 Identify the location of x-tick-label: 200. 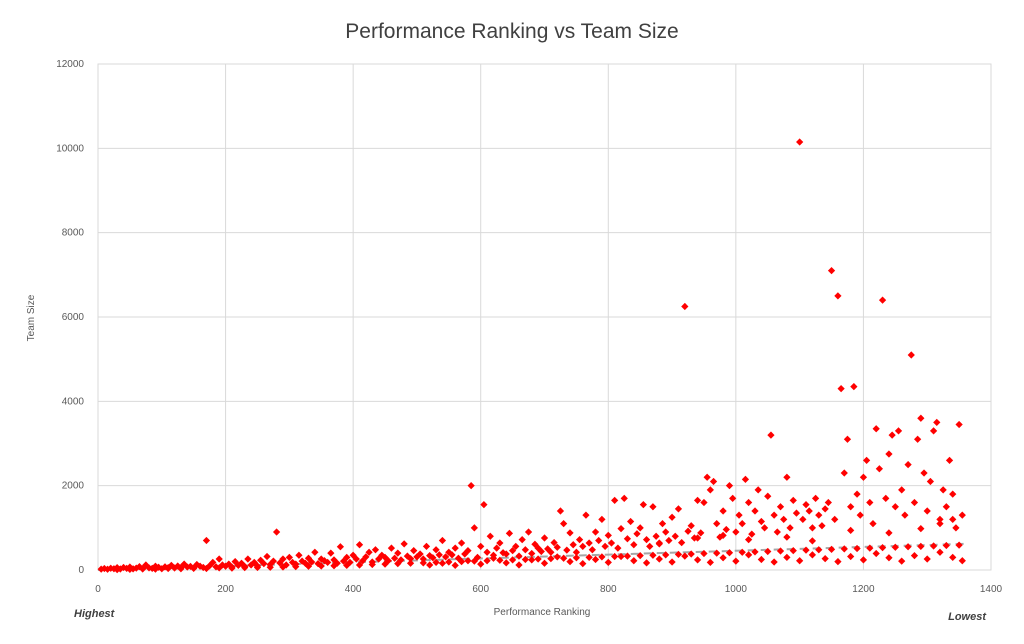
(225, 589).